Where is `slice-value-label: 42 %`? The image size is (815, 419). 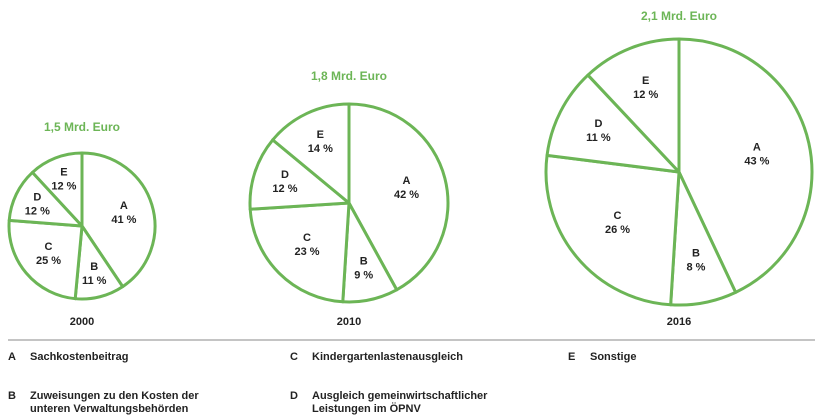 slice-value-label: 42 % is located at coordinates (406, 195).